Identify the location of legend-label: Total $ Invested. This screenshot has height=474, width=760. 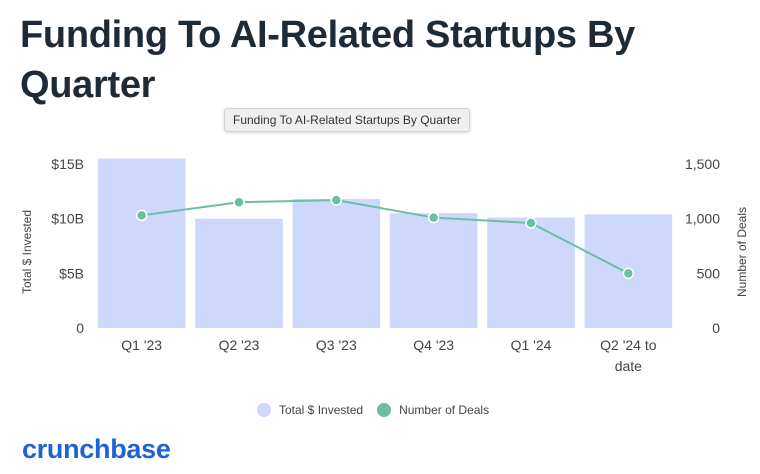
(321, 410).